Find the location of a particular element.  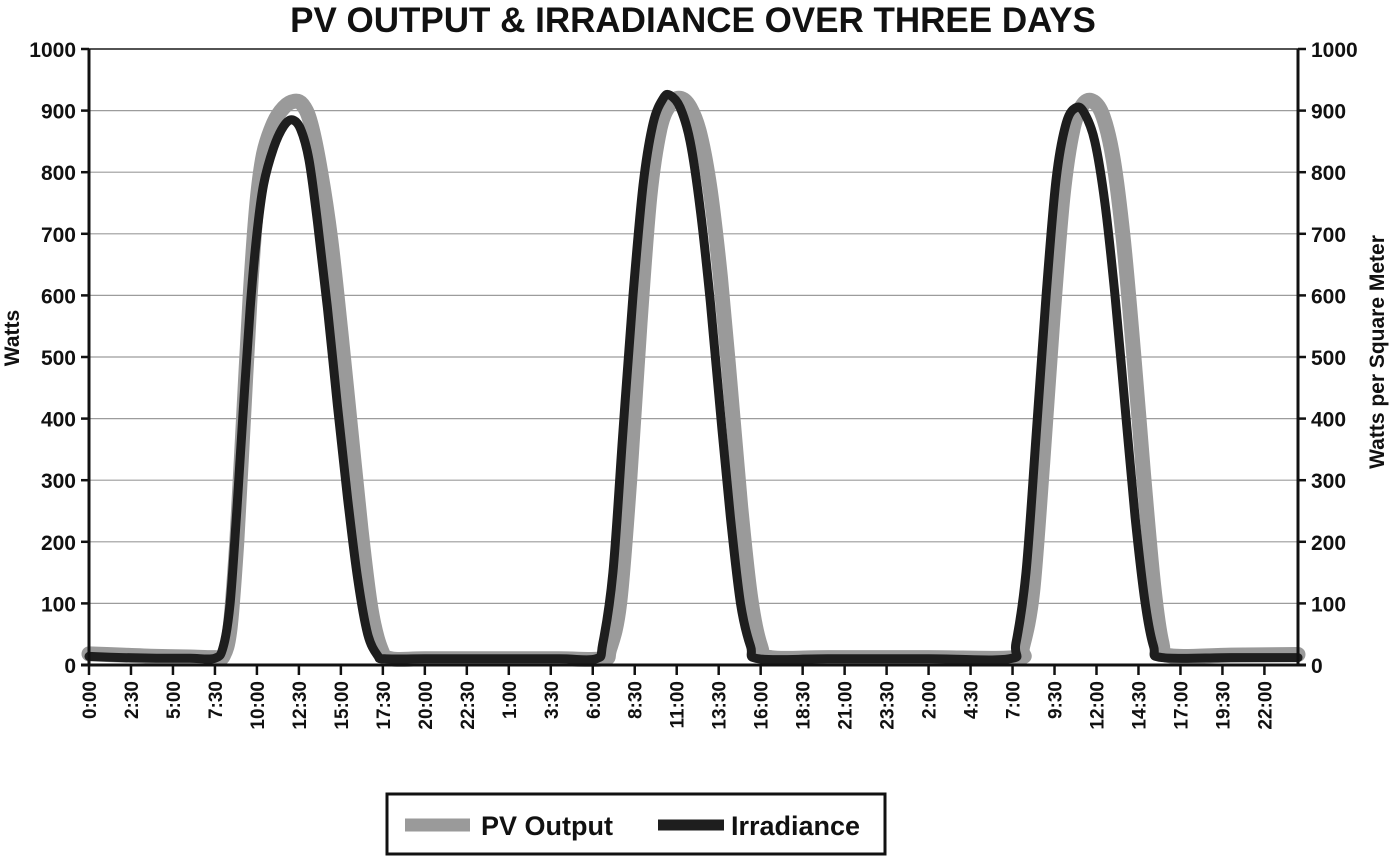

left-tick-label-100: 100 is located at coordinates (58, 604).